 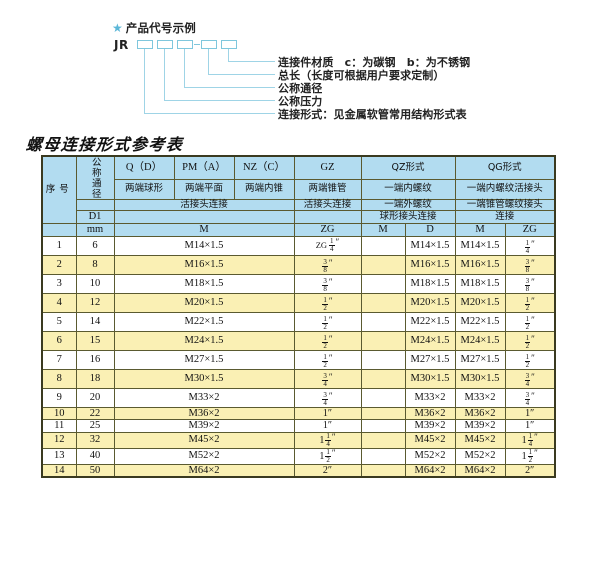 I want to click on cell-seq: 12, so click(x=59, y=440).